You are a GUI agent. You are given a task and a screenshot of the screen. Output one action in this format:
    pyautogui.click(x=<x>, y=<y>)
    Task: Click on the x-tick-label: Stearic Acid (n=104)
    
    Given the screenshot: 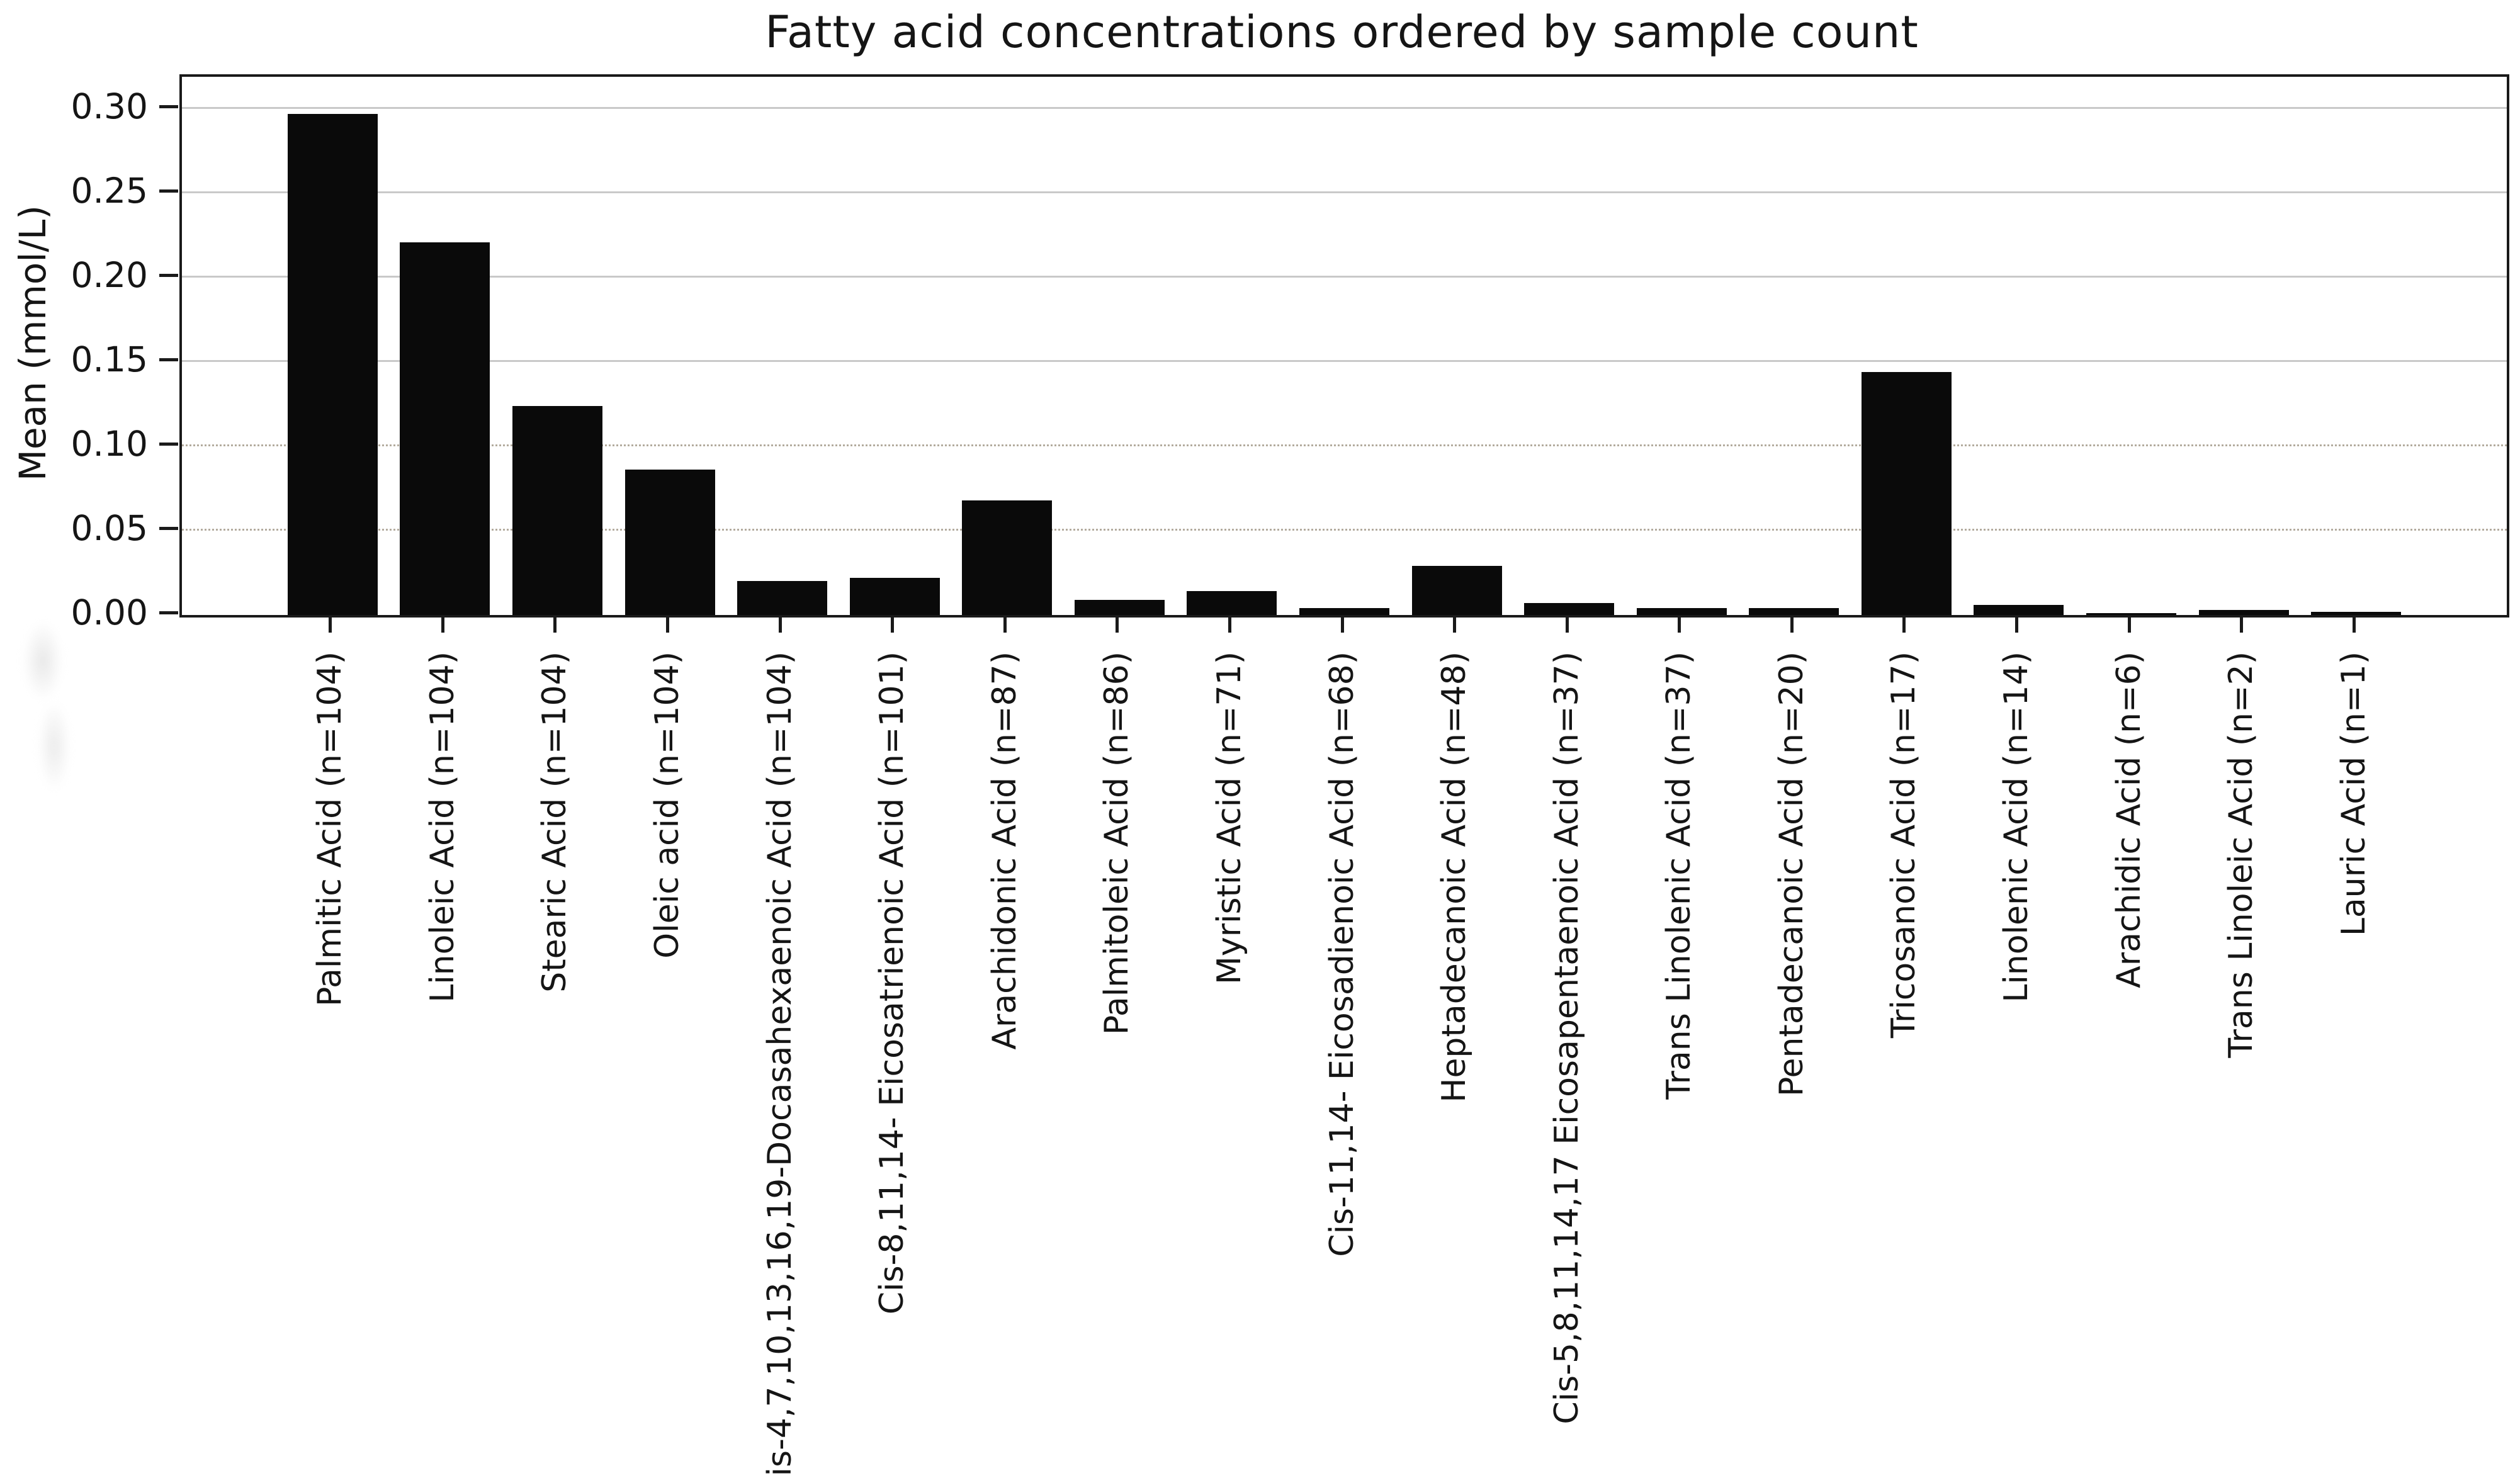 What is the action you would take?
    pyautogui.click(x=554, y=822)
    